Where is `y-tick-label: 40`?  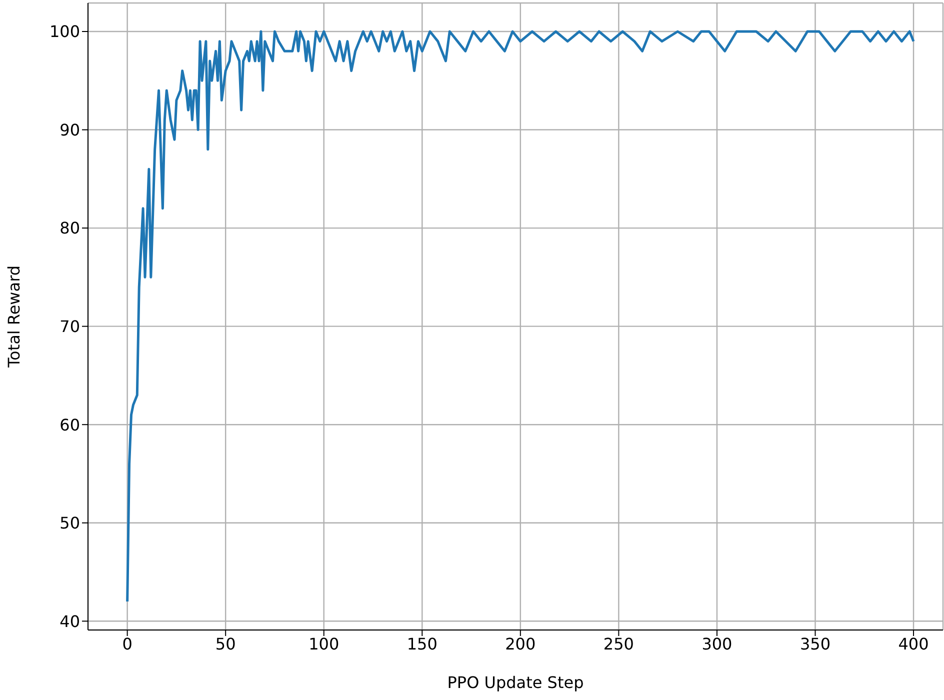
y-tick-label: 40 is located at coordinates (70, 621).